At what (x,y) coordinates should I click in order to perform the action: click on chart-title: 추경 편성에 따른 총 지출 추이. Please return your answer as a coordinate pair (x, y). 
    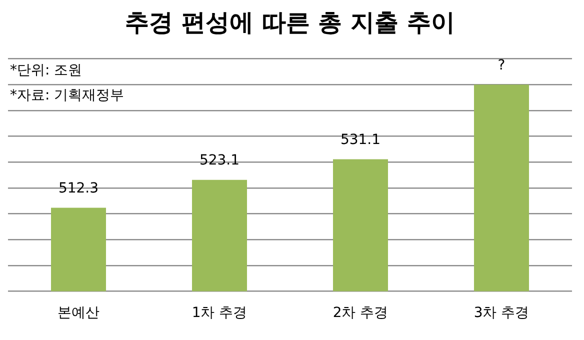
    Looking at the image, I should click on (290, 22).